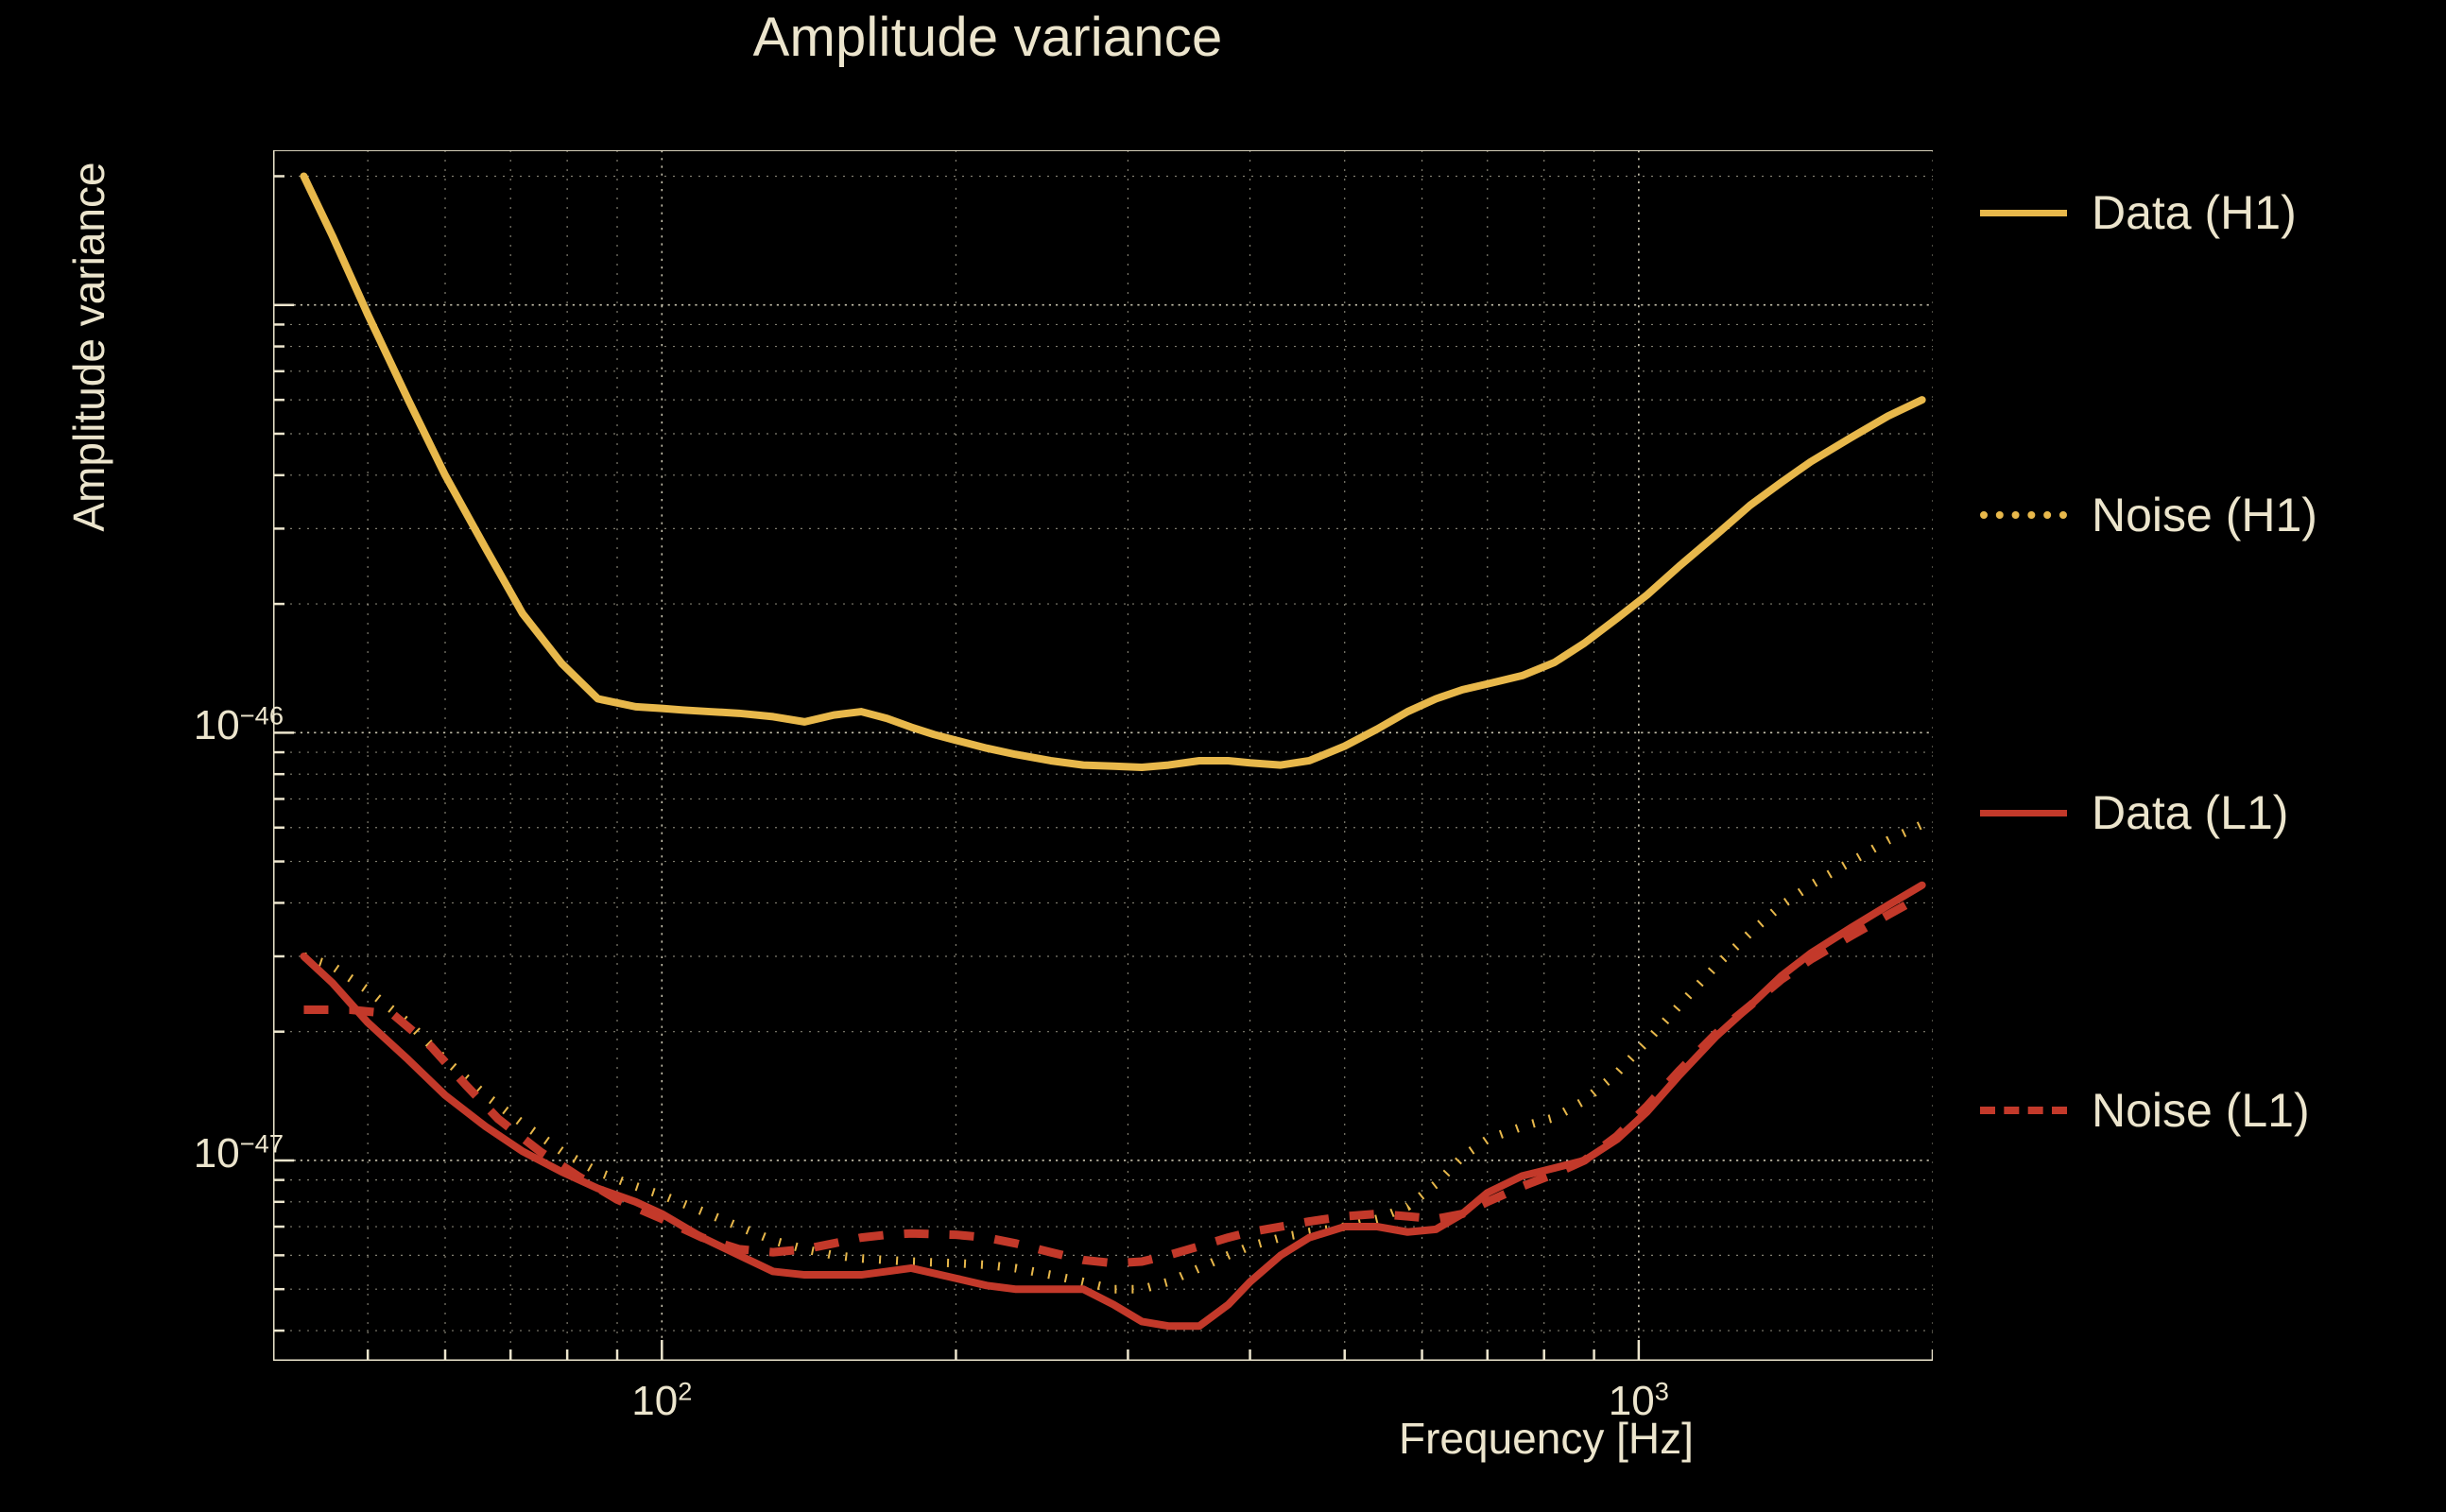 The width and height of the screenshot is (2446, 1512). What do you see at coordinates (239, 724) in the screenshot?
I see `y-tick-label: 10−46` at bounding box center [239, 724].